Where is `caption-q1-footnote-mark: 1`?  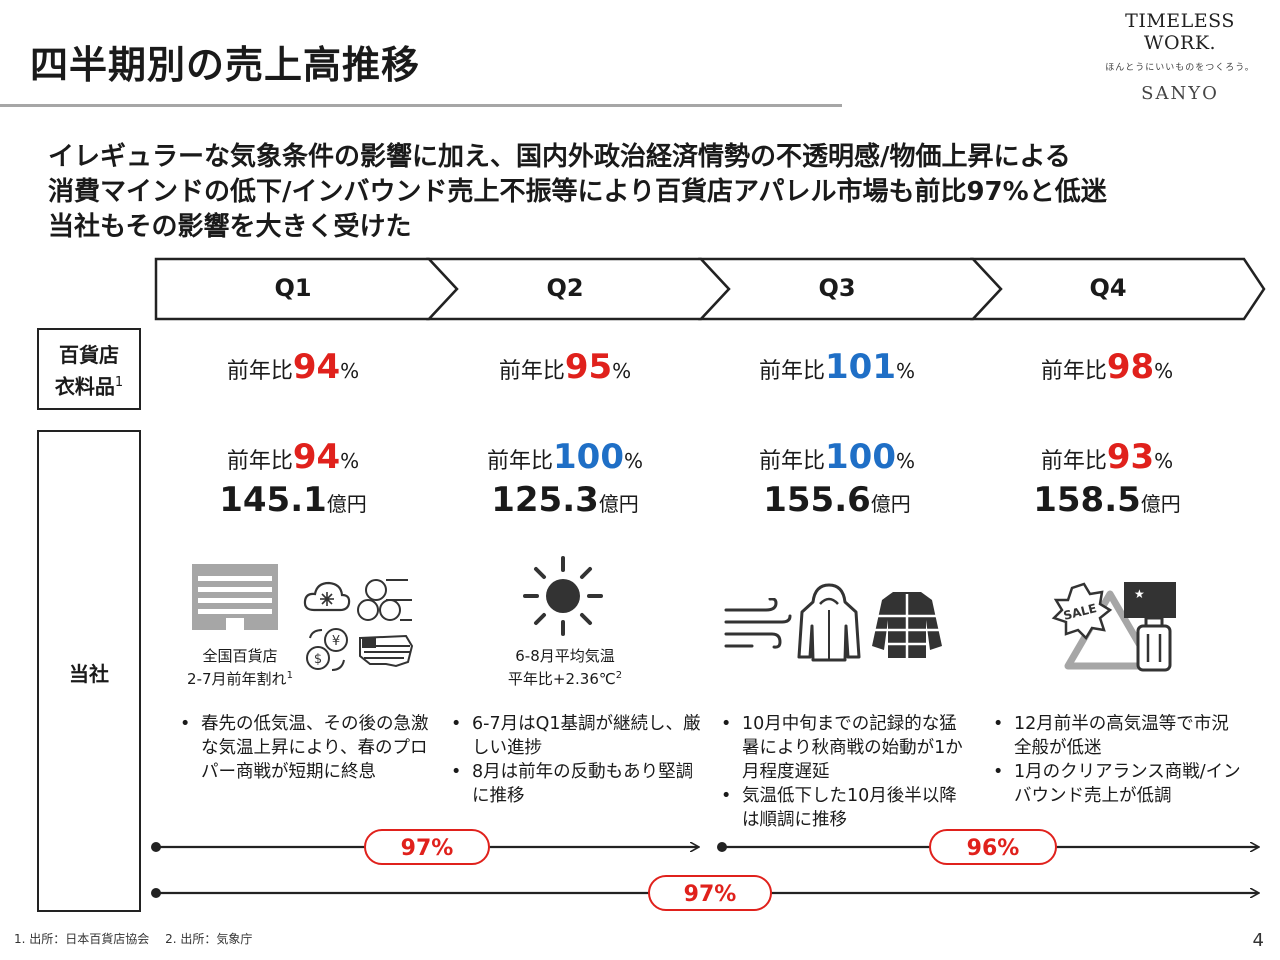
caption-q1-footnote-mark: 1 is located at coordinates (289, 675).